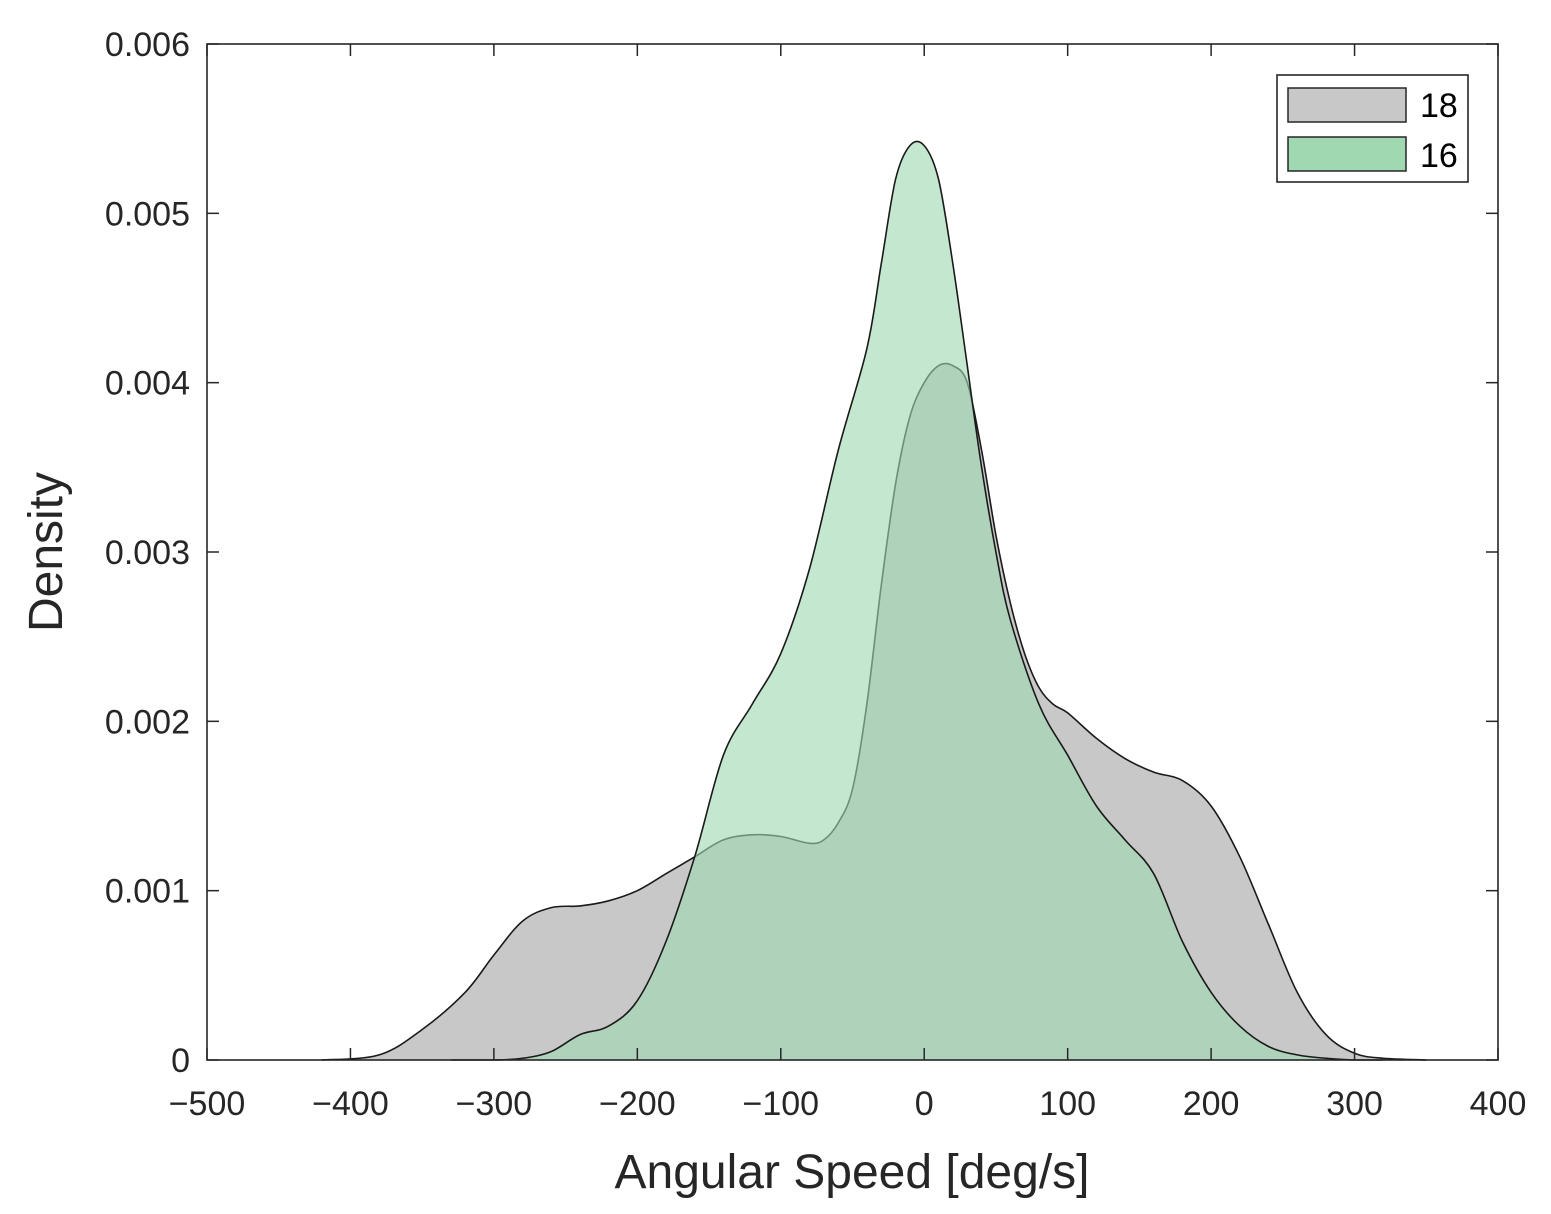 The width and height of the screenshot is (1551, 1214). Describe the element at coordinates (147, 722) in the screenshot. I see `y-tick-label: 0.002` at that location.